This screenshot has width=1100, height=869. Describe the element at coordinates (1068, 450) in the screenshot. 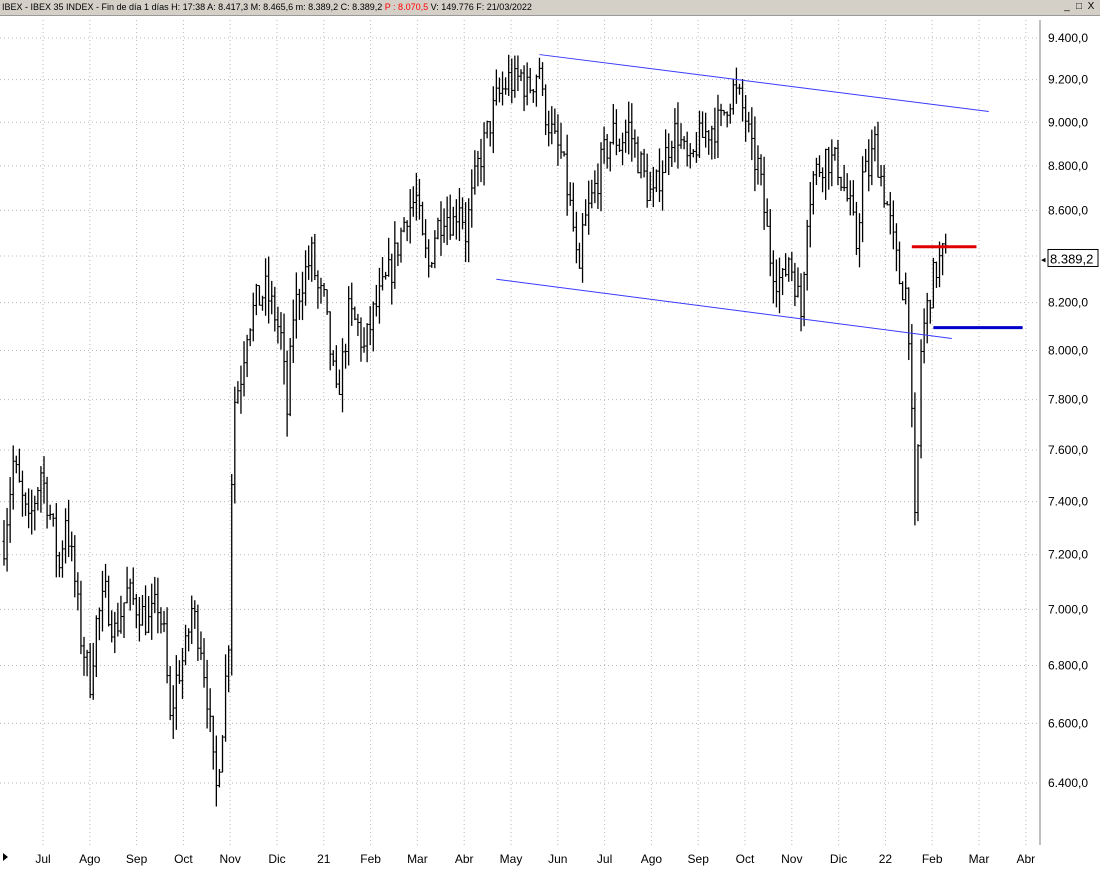

I see `y-tick-label: 7.600,0` at that location.